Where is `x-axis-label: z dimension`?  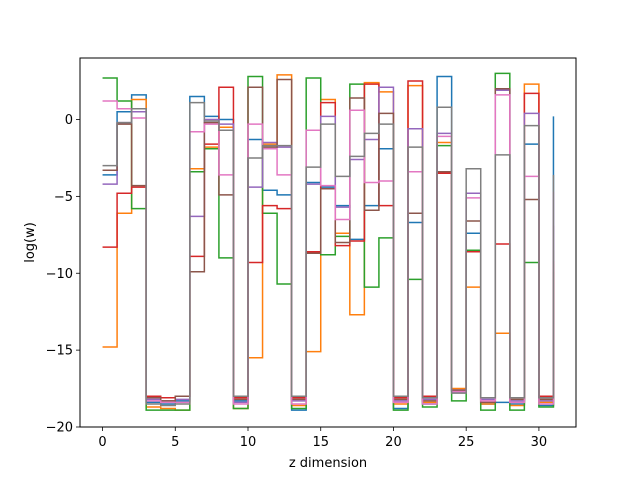 x-axis-label: z dimension is located at coordinates (328, 463).